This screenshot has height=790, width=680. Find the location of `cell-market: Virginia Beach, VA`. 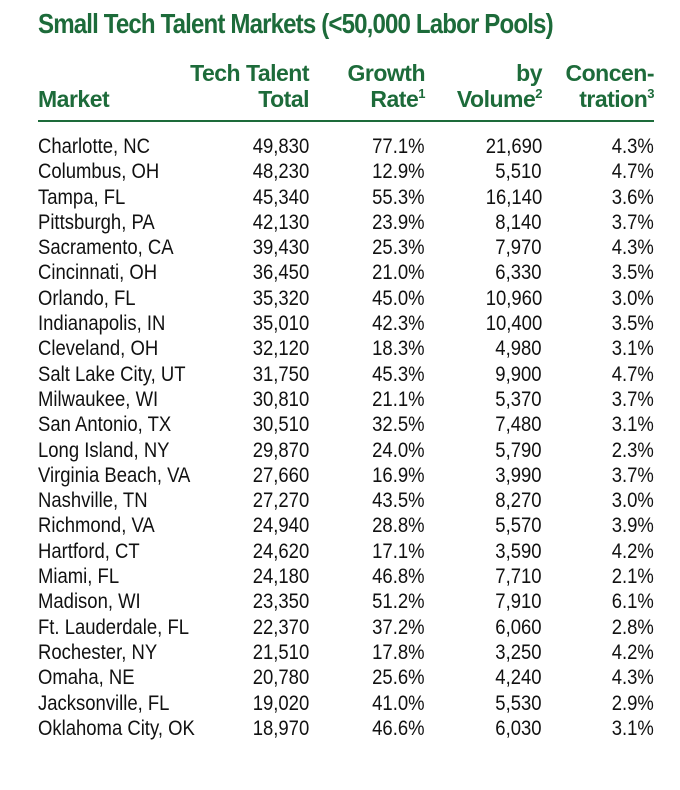

cell-market: Virginia Beach, VA is located at coordinates (114, 475).